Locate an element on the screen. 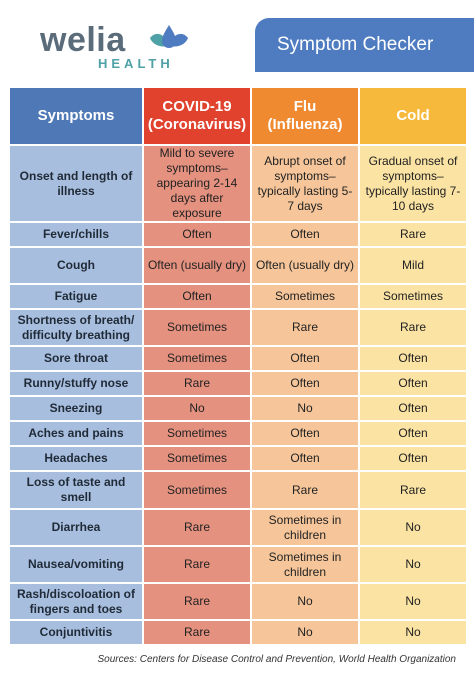 This screenshot has width=474, height=678. header-flu: Flu (Influenza) is located at coordinates (305, 116).